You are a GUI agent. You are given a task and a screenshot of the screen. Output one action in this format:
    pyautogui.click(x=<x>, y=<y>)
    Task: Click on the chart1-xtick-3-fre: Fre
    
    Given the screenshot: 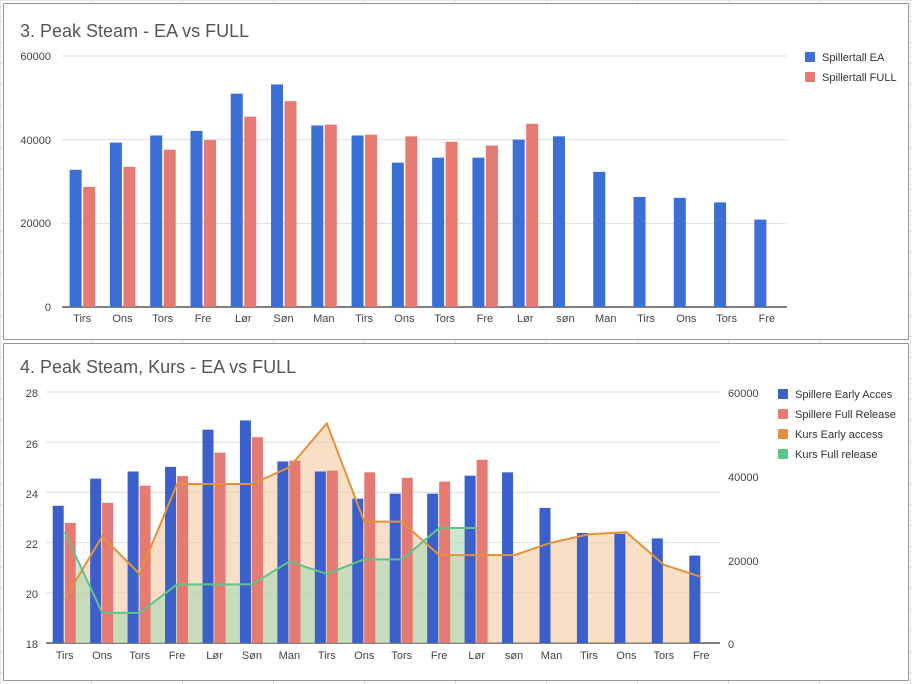 What is the action you would take?
    pyautogui.click(x=203, y=319)
    